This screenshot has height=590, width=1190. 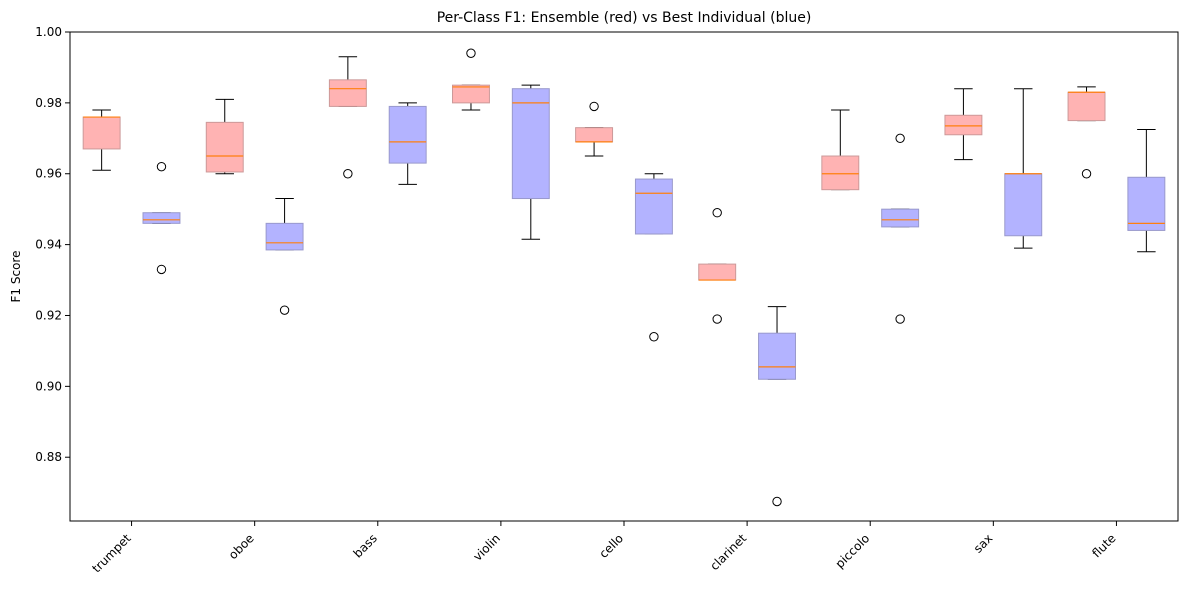 I want to click on individual-box-flute, so click(x=1146, y=190).